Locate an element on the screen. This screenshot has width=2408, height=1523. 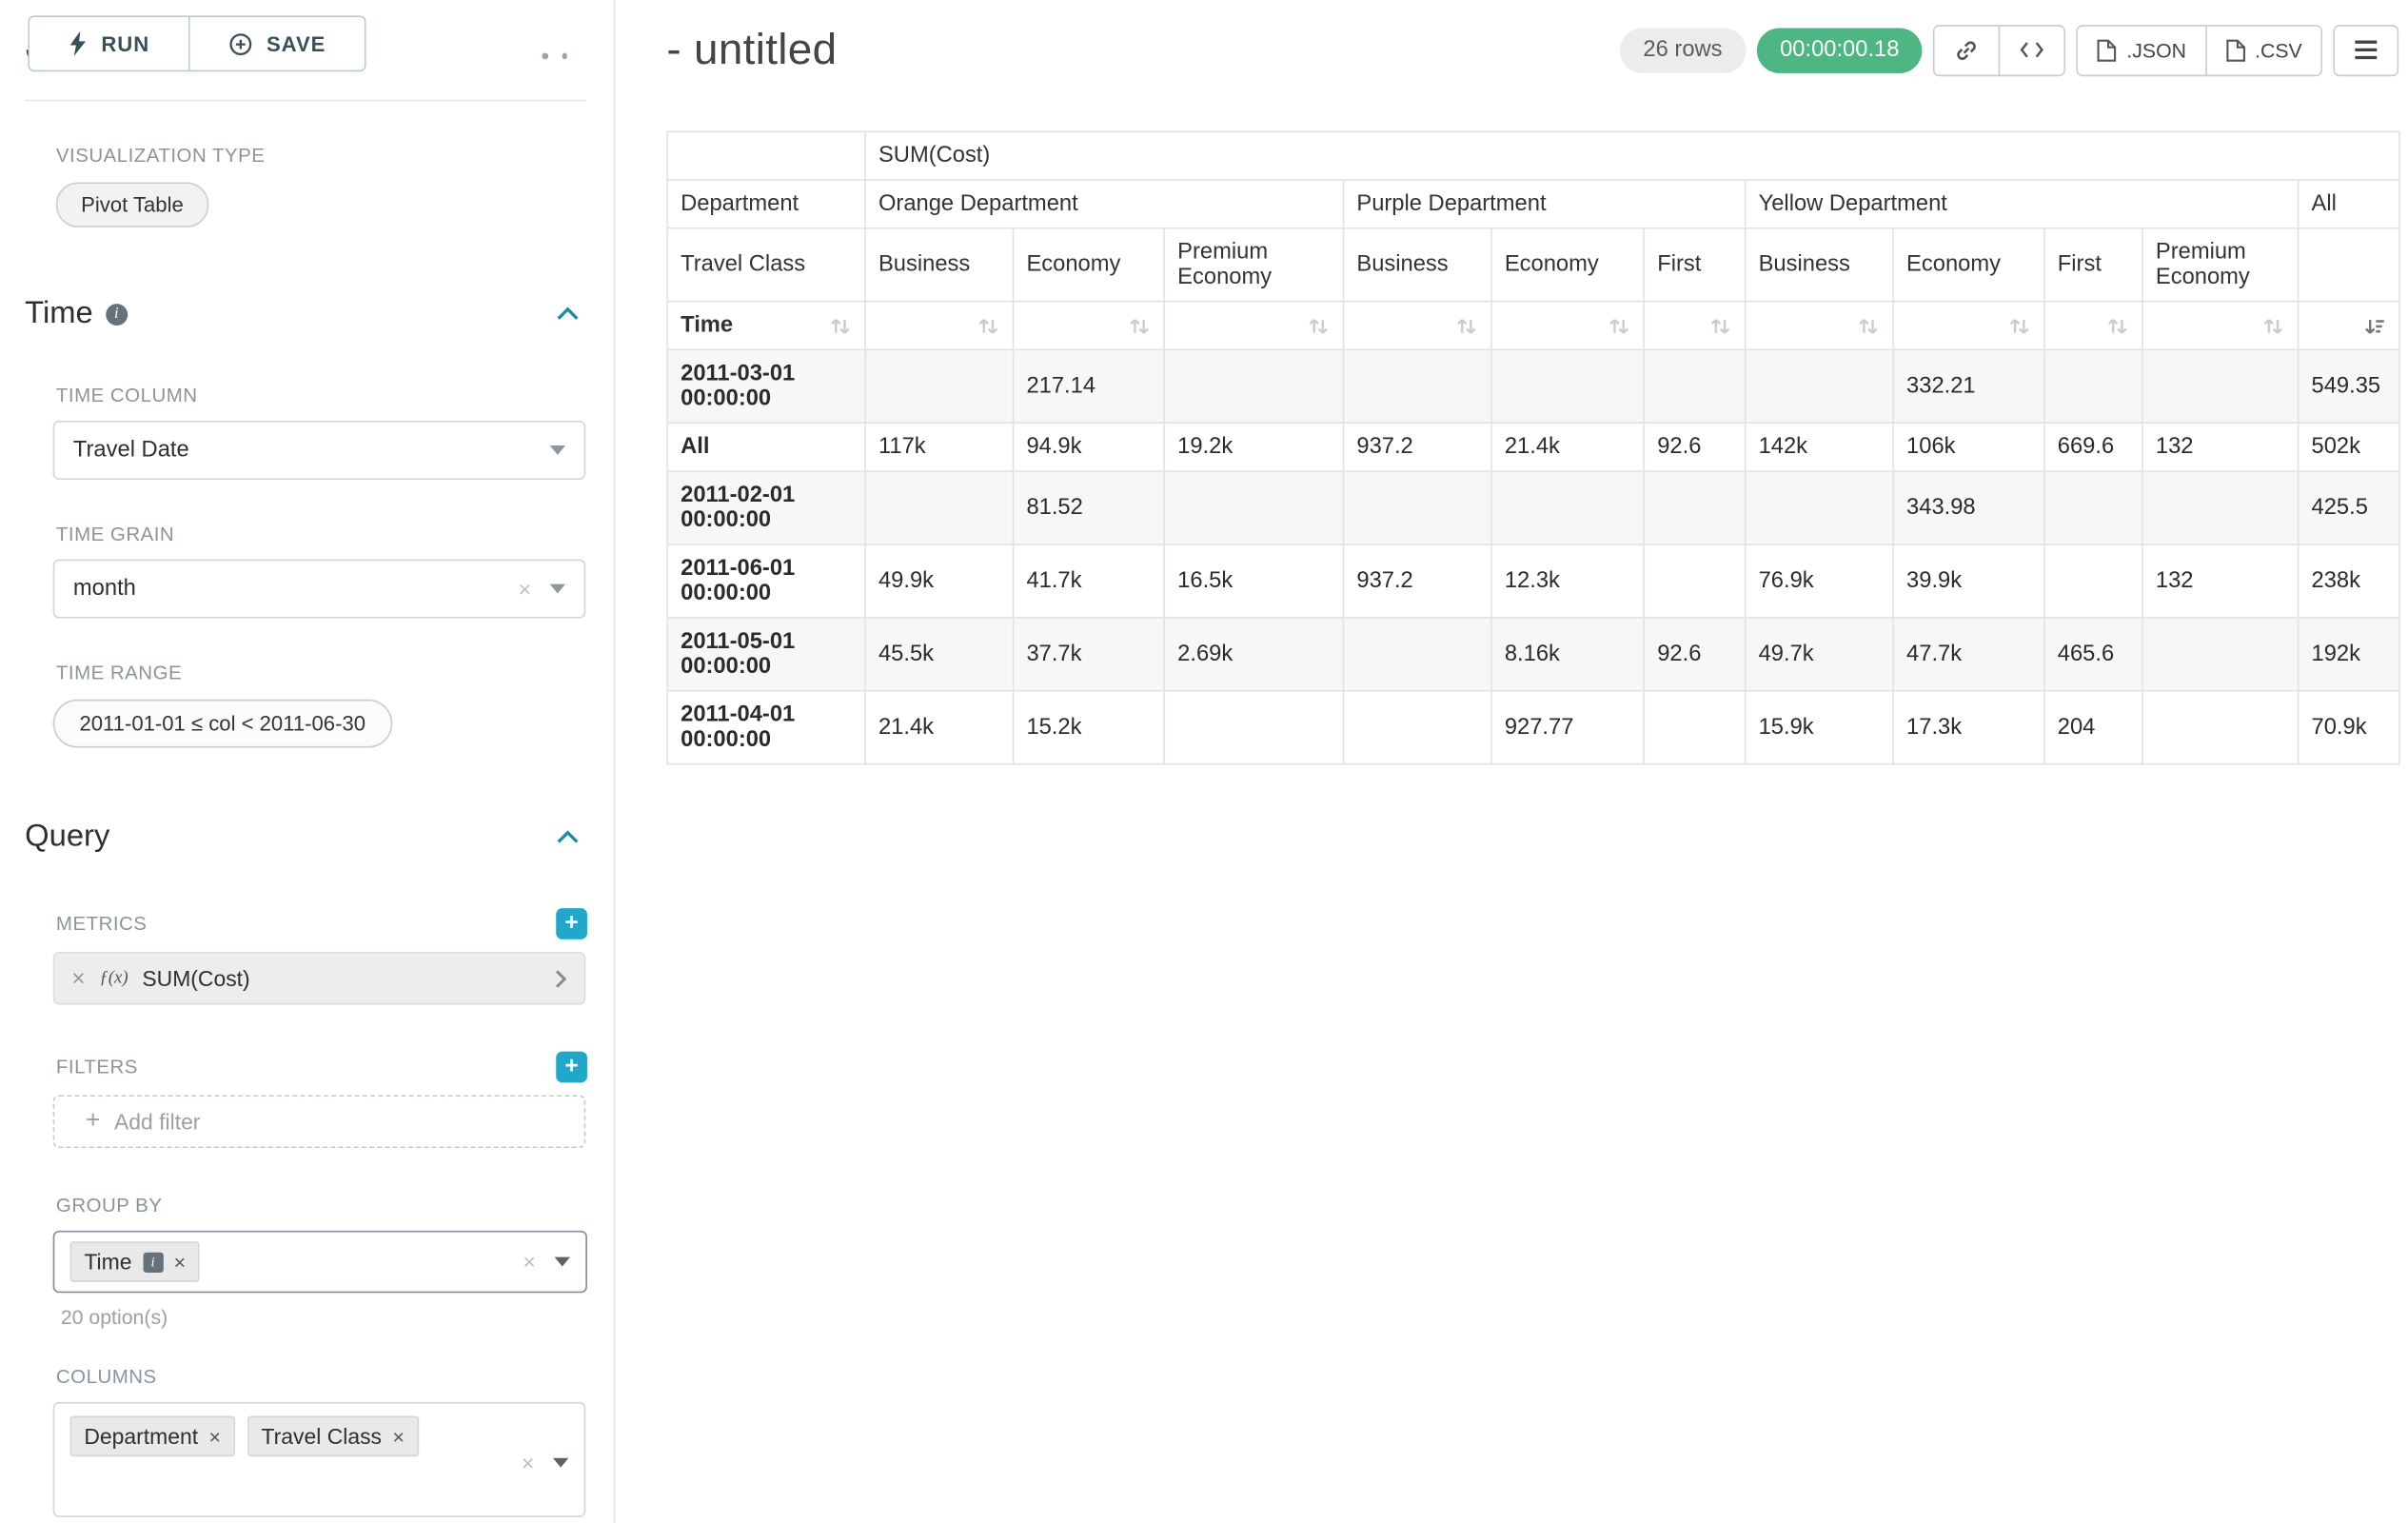
pivot-value-cell: 8.16k is located at coordinates (1568, 655).